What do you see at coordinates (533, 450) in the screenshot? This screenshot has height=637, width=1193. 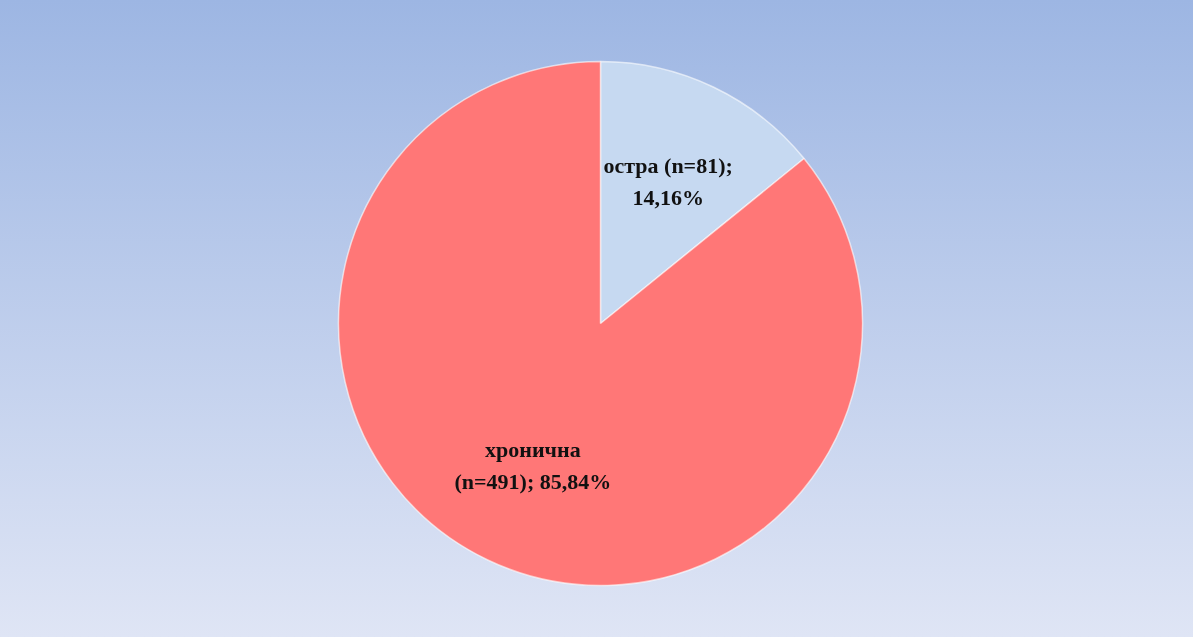 I see `slice-label: хронична` at bounding box center [533, 450].